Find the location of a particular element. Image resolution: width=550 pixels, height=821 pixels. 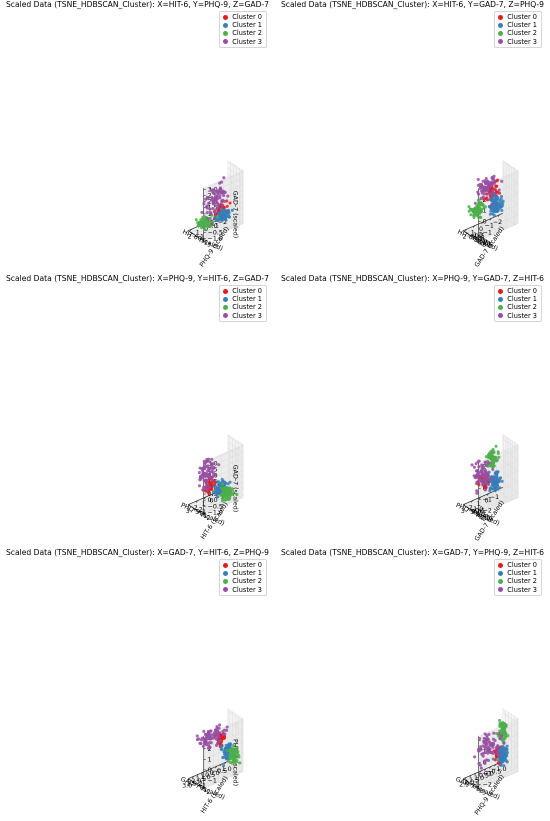

y-tick-label: −0.5 is located at coordinates (477, 510).